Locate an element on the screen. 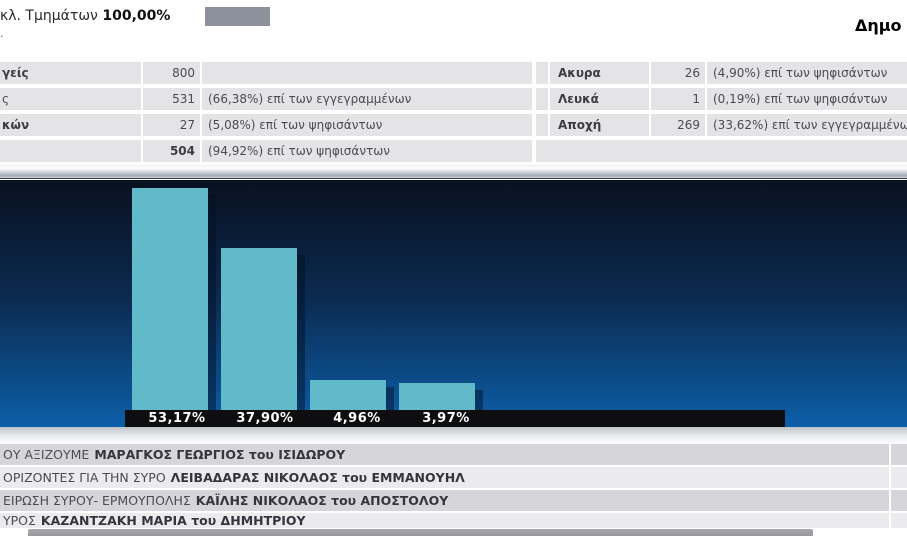 The height and width of the screenshot is (536, 907). text-fragment: . is located at coordinates (2, 33).